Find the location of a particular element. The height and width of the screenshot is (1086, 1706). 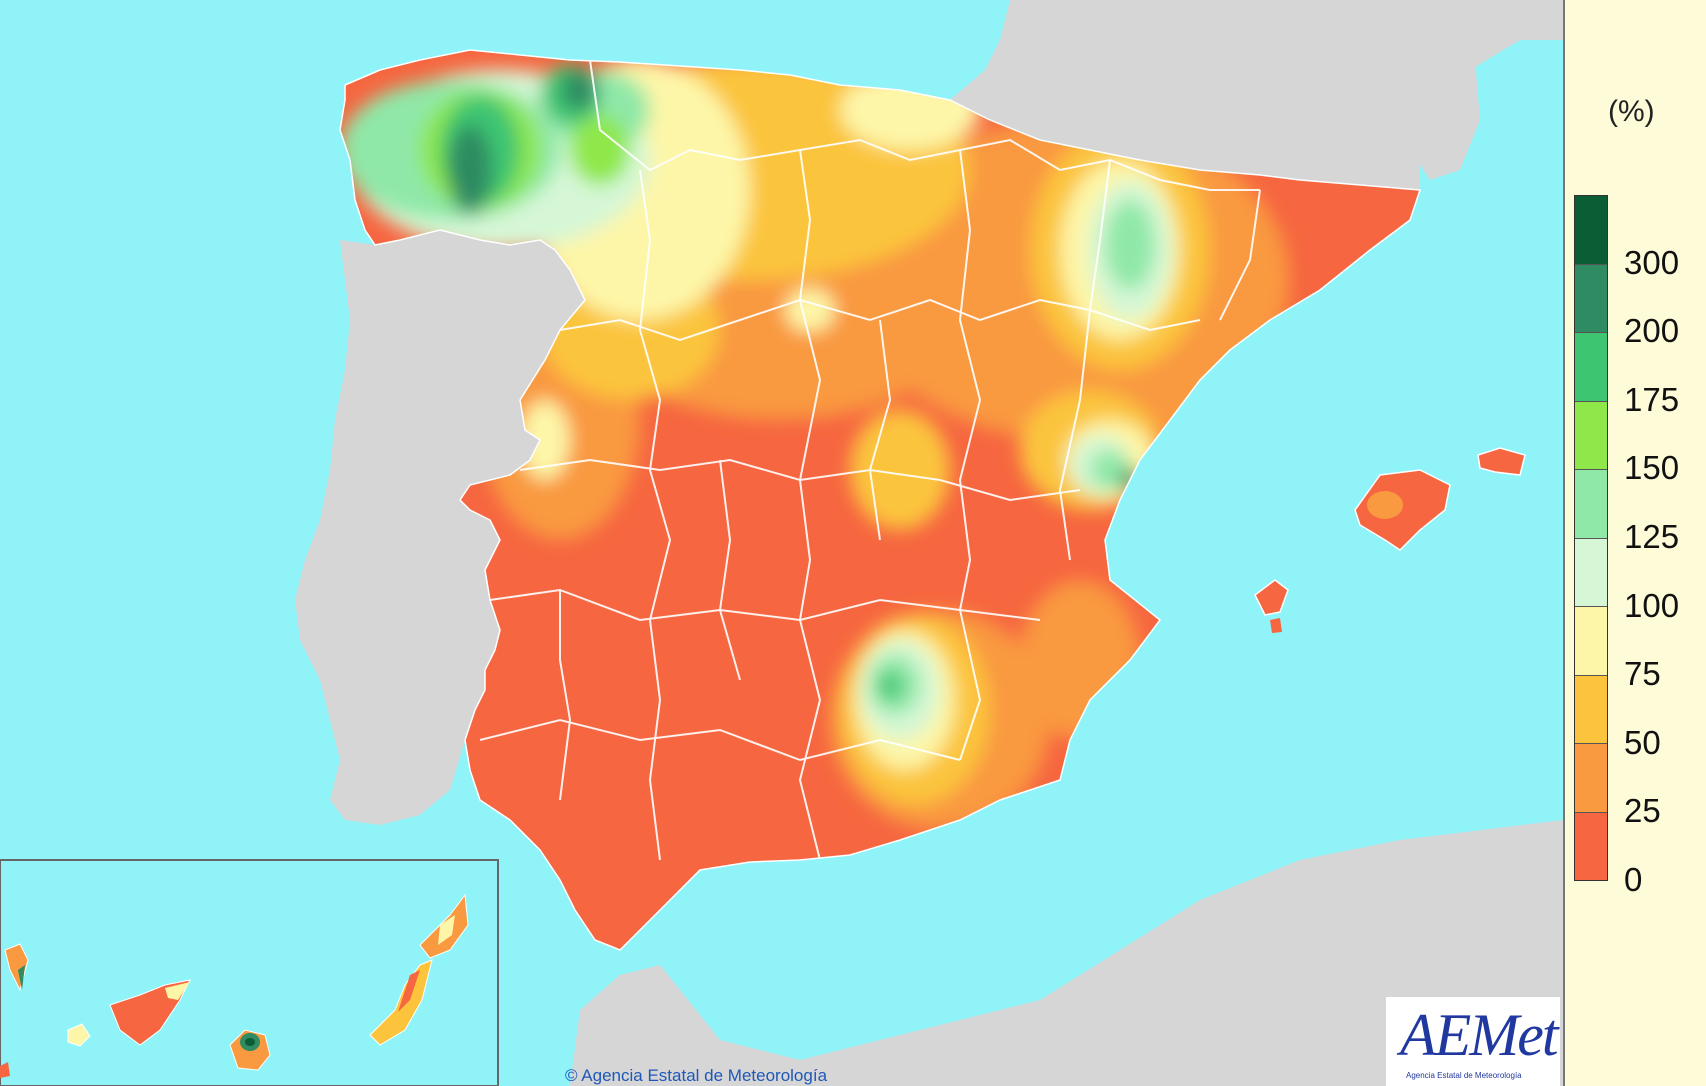

legend-tick-label: 0 is located at coordinates (1633, 879).